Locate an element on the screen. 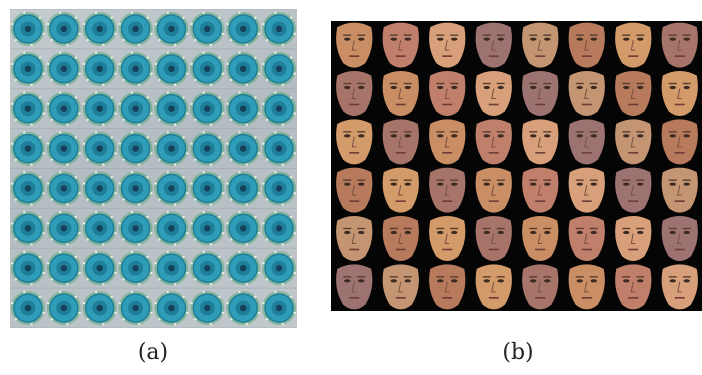  caption-b: (b) is located at coordinates (518, 352).